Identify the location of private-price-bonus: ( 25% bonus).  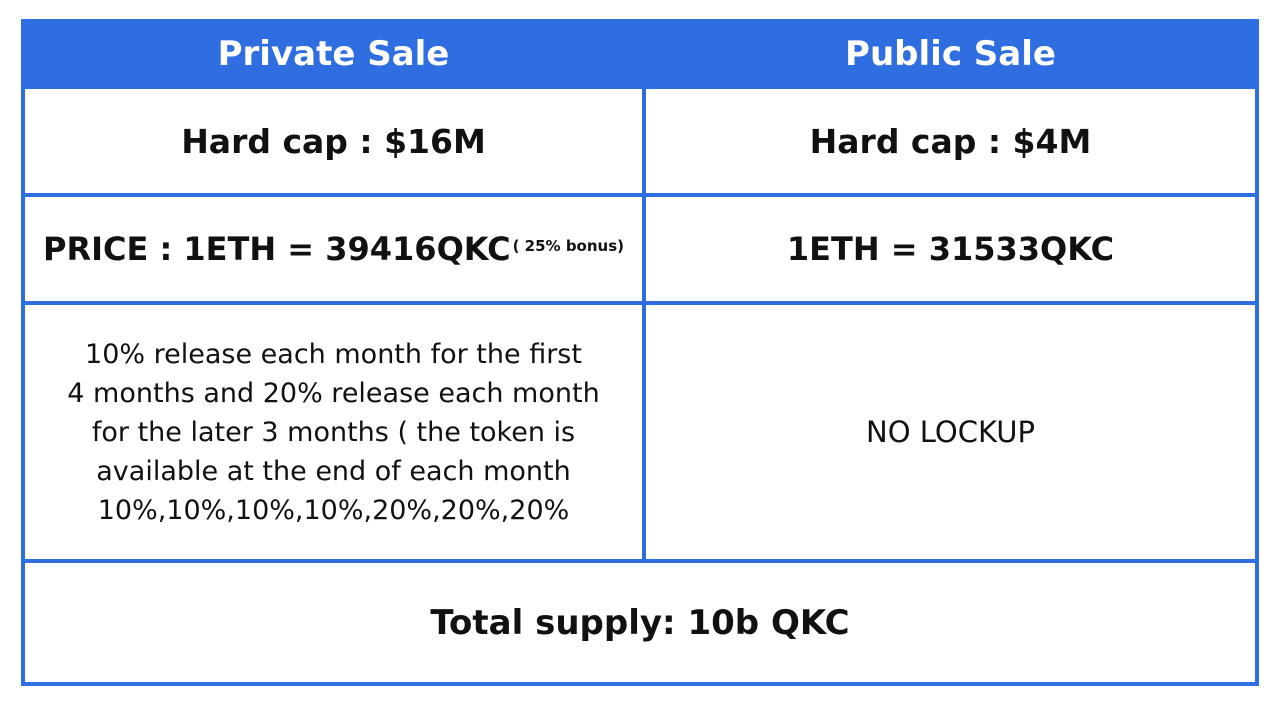
(568, 246).